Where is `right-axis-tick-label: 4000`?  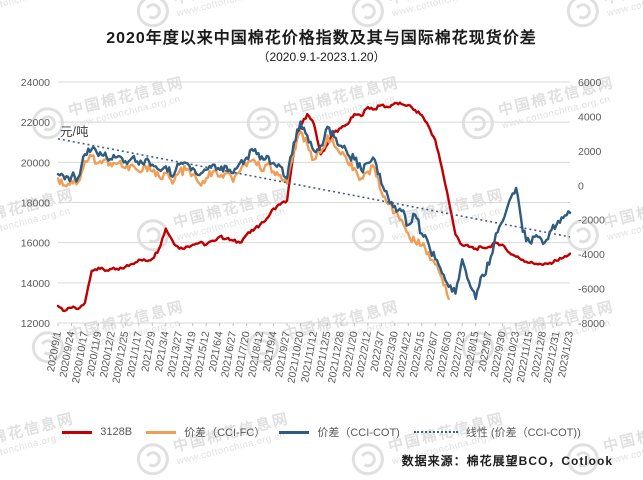 right-axis-tick-label: 4000 is located at coordinates (590, 117).